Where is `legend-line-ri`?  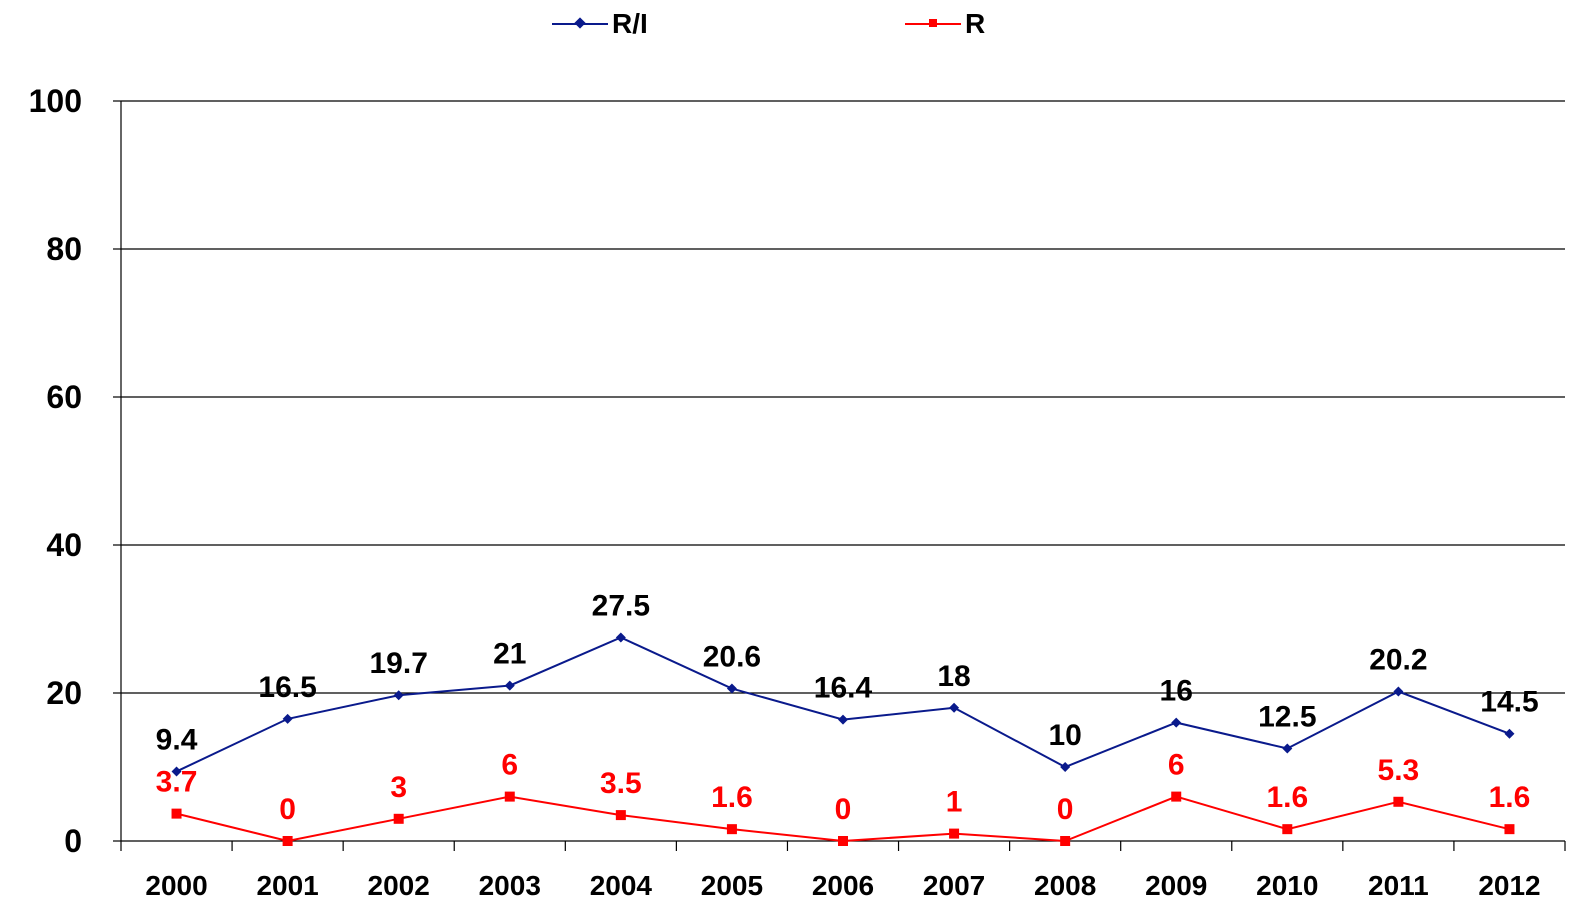 legend-line-ri is located at coordinates (580, 23).